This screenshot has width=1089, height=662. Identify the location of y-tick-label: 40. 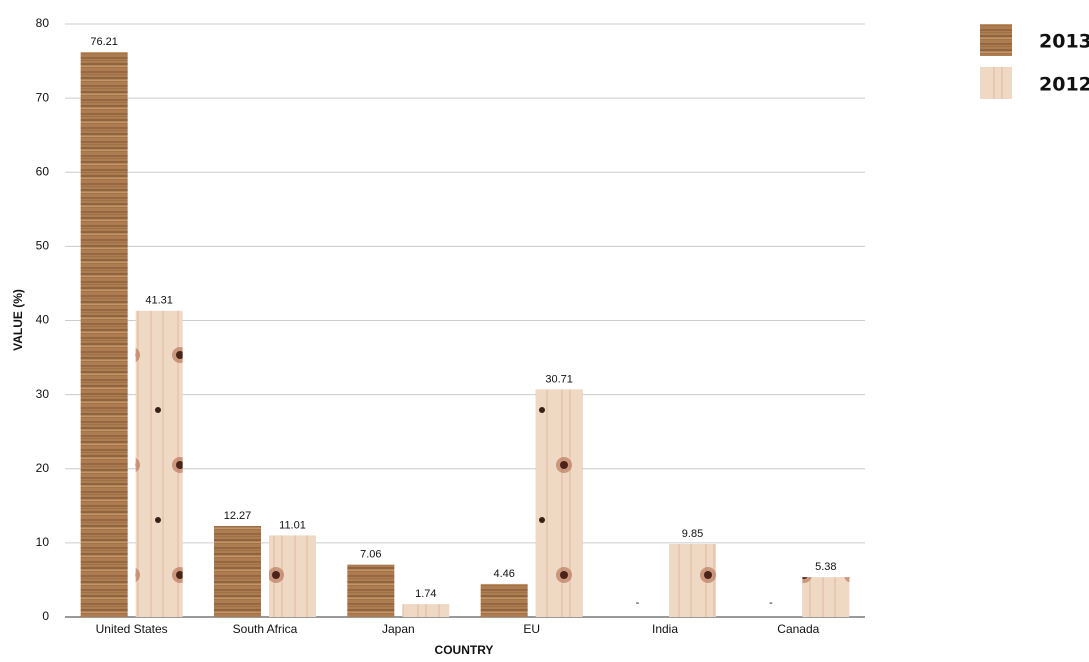
(43, 320).